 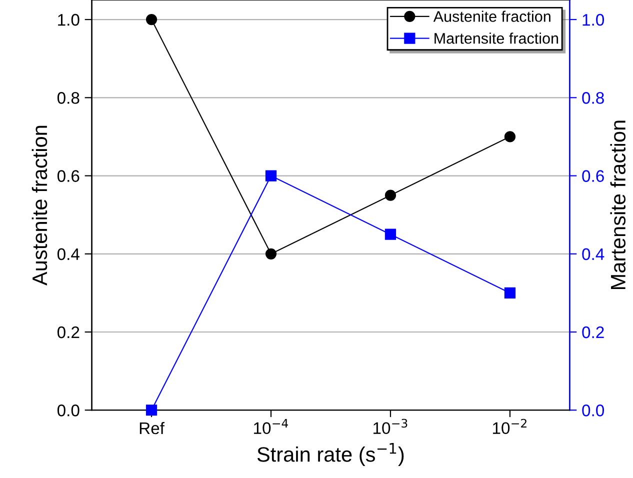 I want to click on y-tick-label: 0.6, so click(x=68, y=176).